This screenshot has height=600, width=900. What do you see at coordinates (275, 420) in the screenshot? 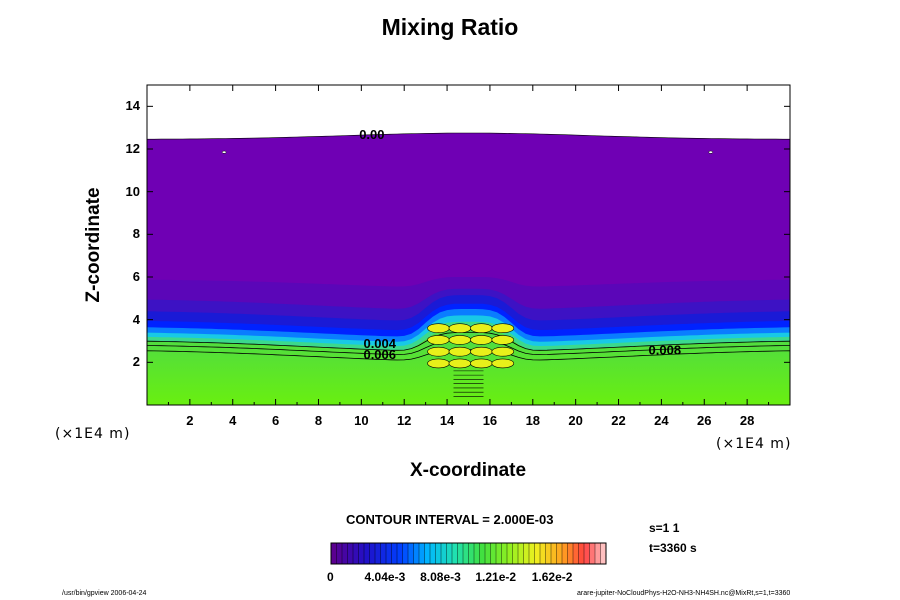
I see `x-tick-label: 6` at bounding box center [275, 420].